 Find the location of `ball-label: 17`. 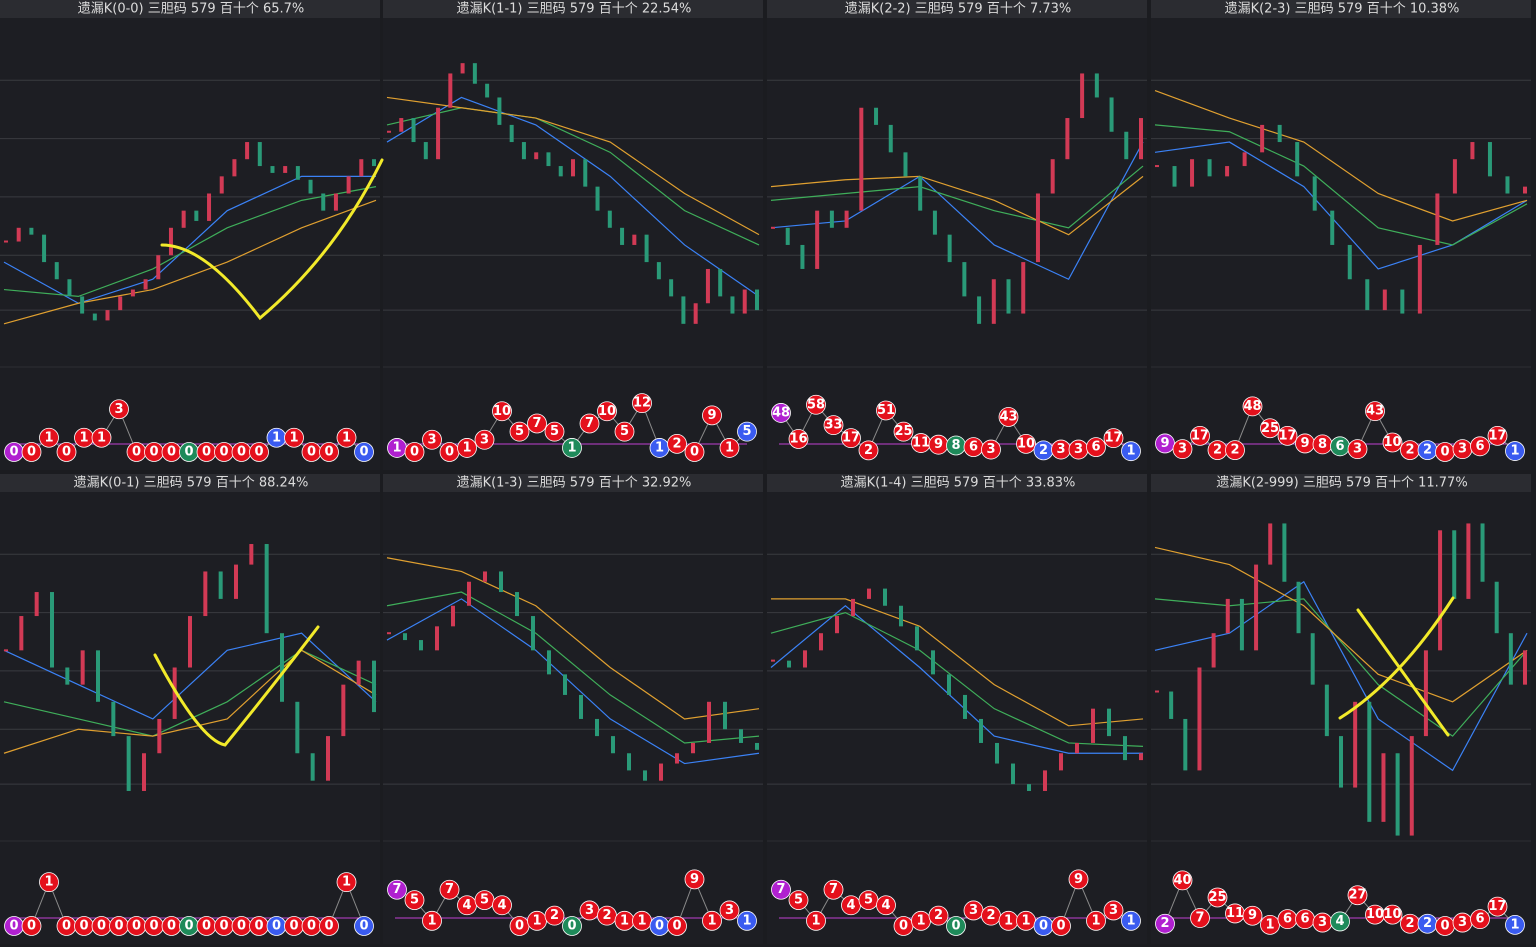

ball-label: 17 is located at coordinates (1497, 435).